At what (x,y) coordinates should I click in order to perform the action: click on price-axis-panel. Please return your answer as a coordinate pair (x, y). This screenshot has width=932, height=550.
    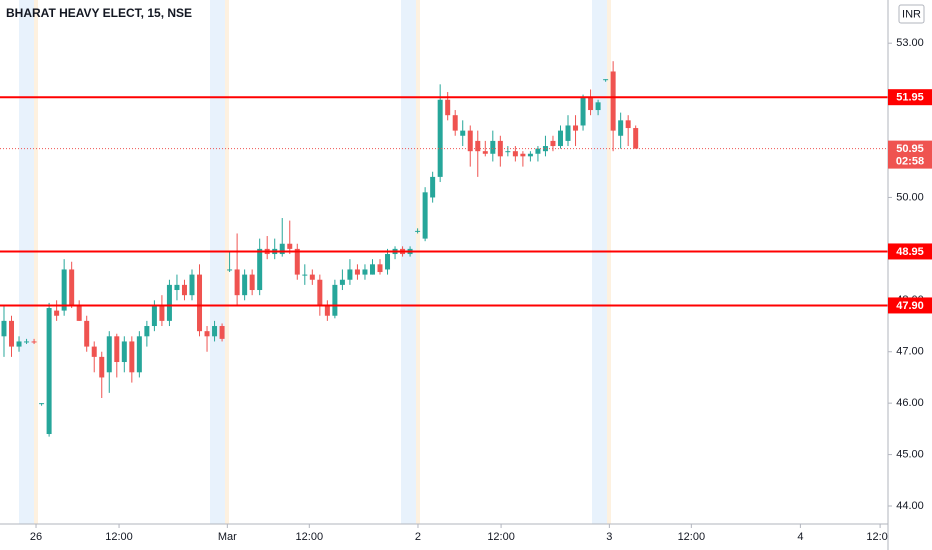
    Looking at the image, I should click on (910, 275).